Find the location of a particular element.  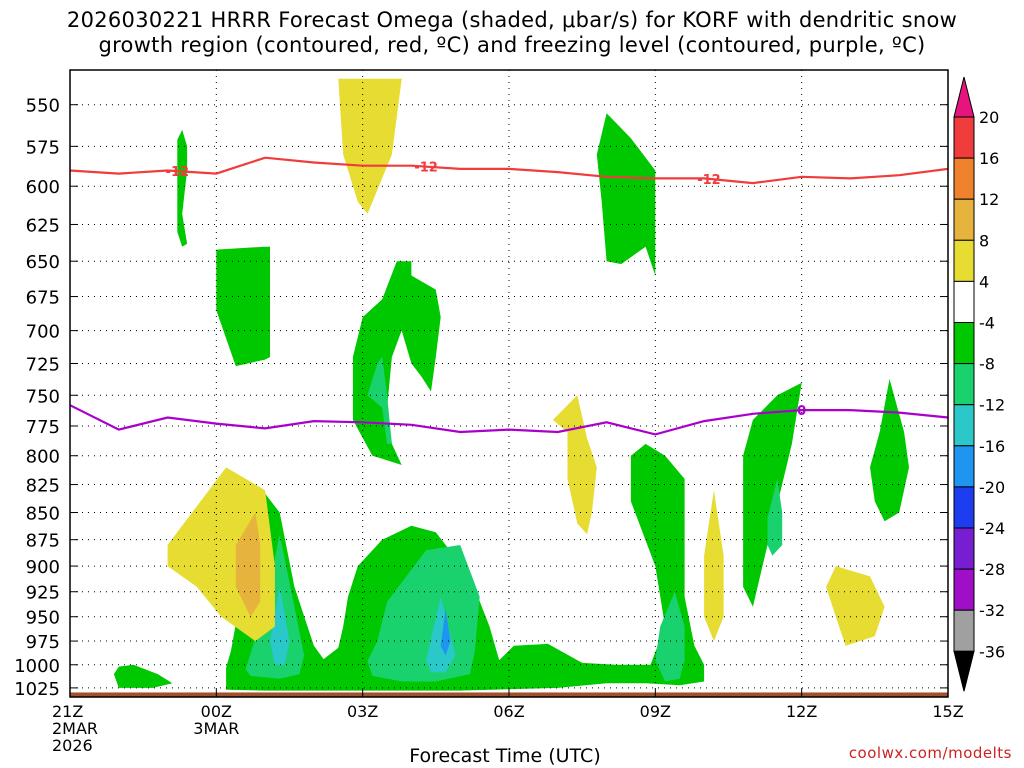

dendritic-growth-line is located at coordinates (509, 170).